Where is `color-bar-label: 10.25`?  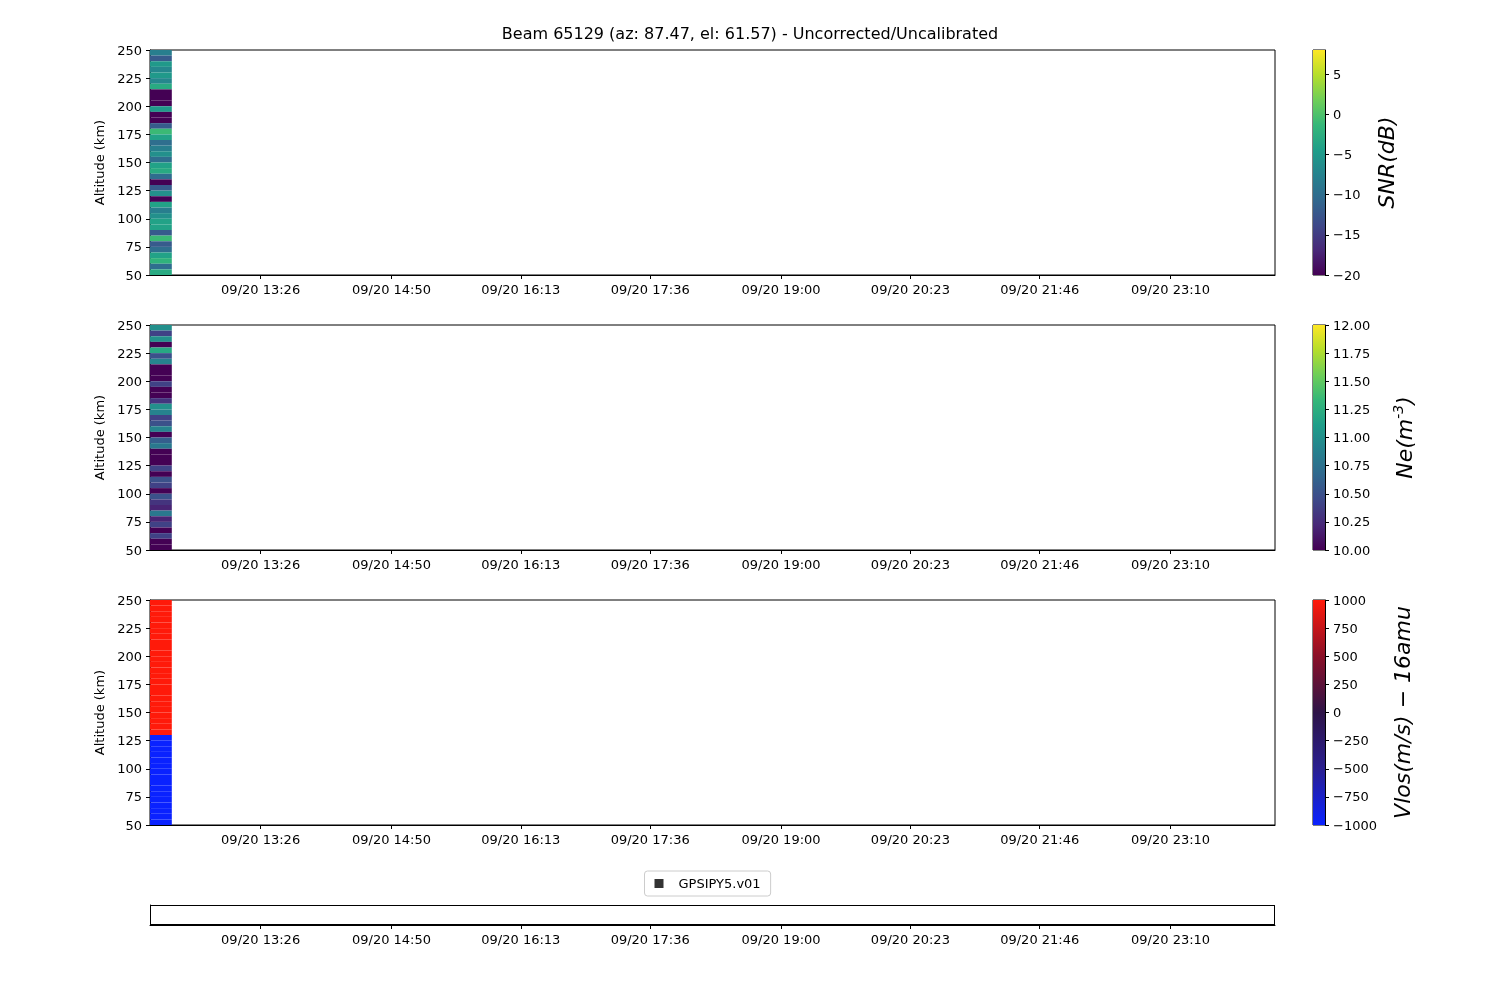
color-bar-label: 10.25 is located at coordinates (1352, 522).